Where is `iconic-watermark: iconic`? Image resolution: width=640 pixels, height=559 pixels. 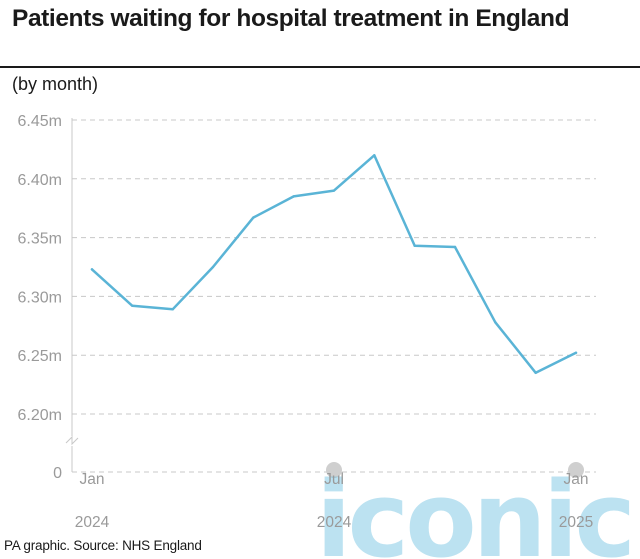
iconic-watermark: iconic is located at coordinates (476, 509).